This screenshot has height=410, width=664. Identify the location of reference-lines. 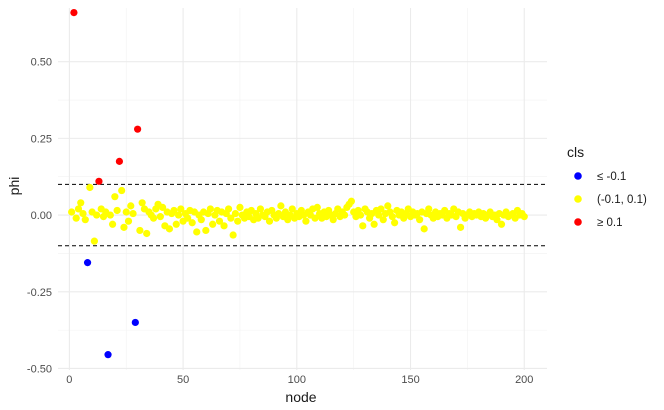
(302, 215).